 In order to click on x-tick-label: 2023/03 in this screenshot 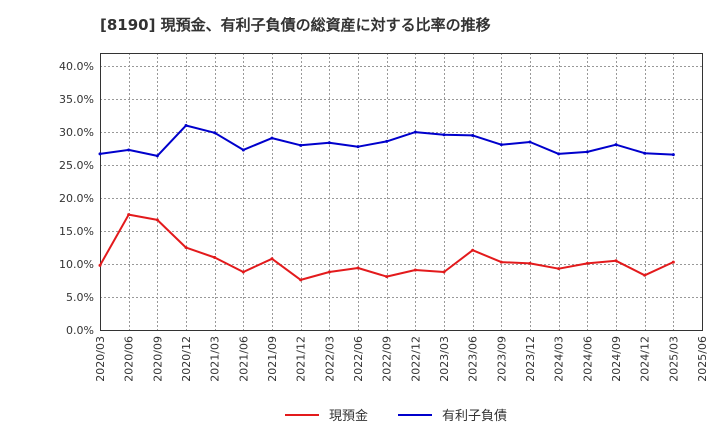, I will do `click(444, 359)`.